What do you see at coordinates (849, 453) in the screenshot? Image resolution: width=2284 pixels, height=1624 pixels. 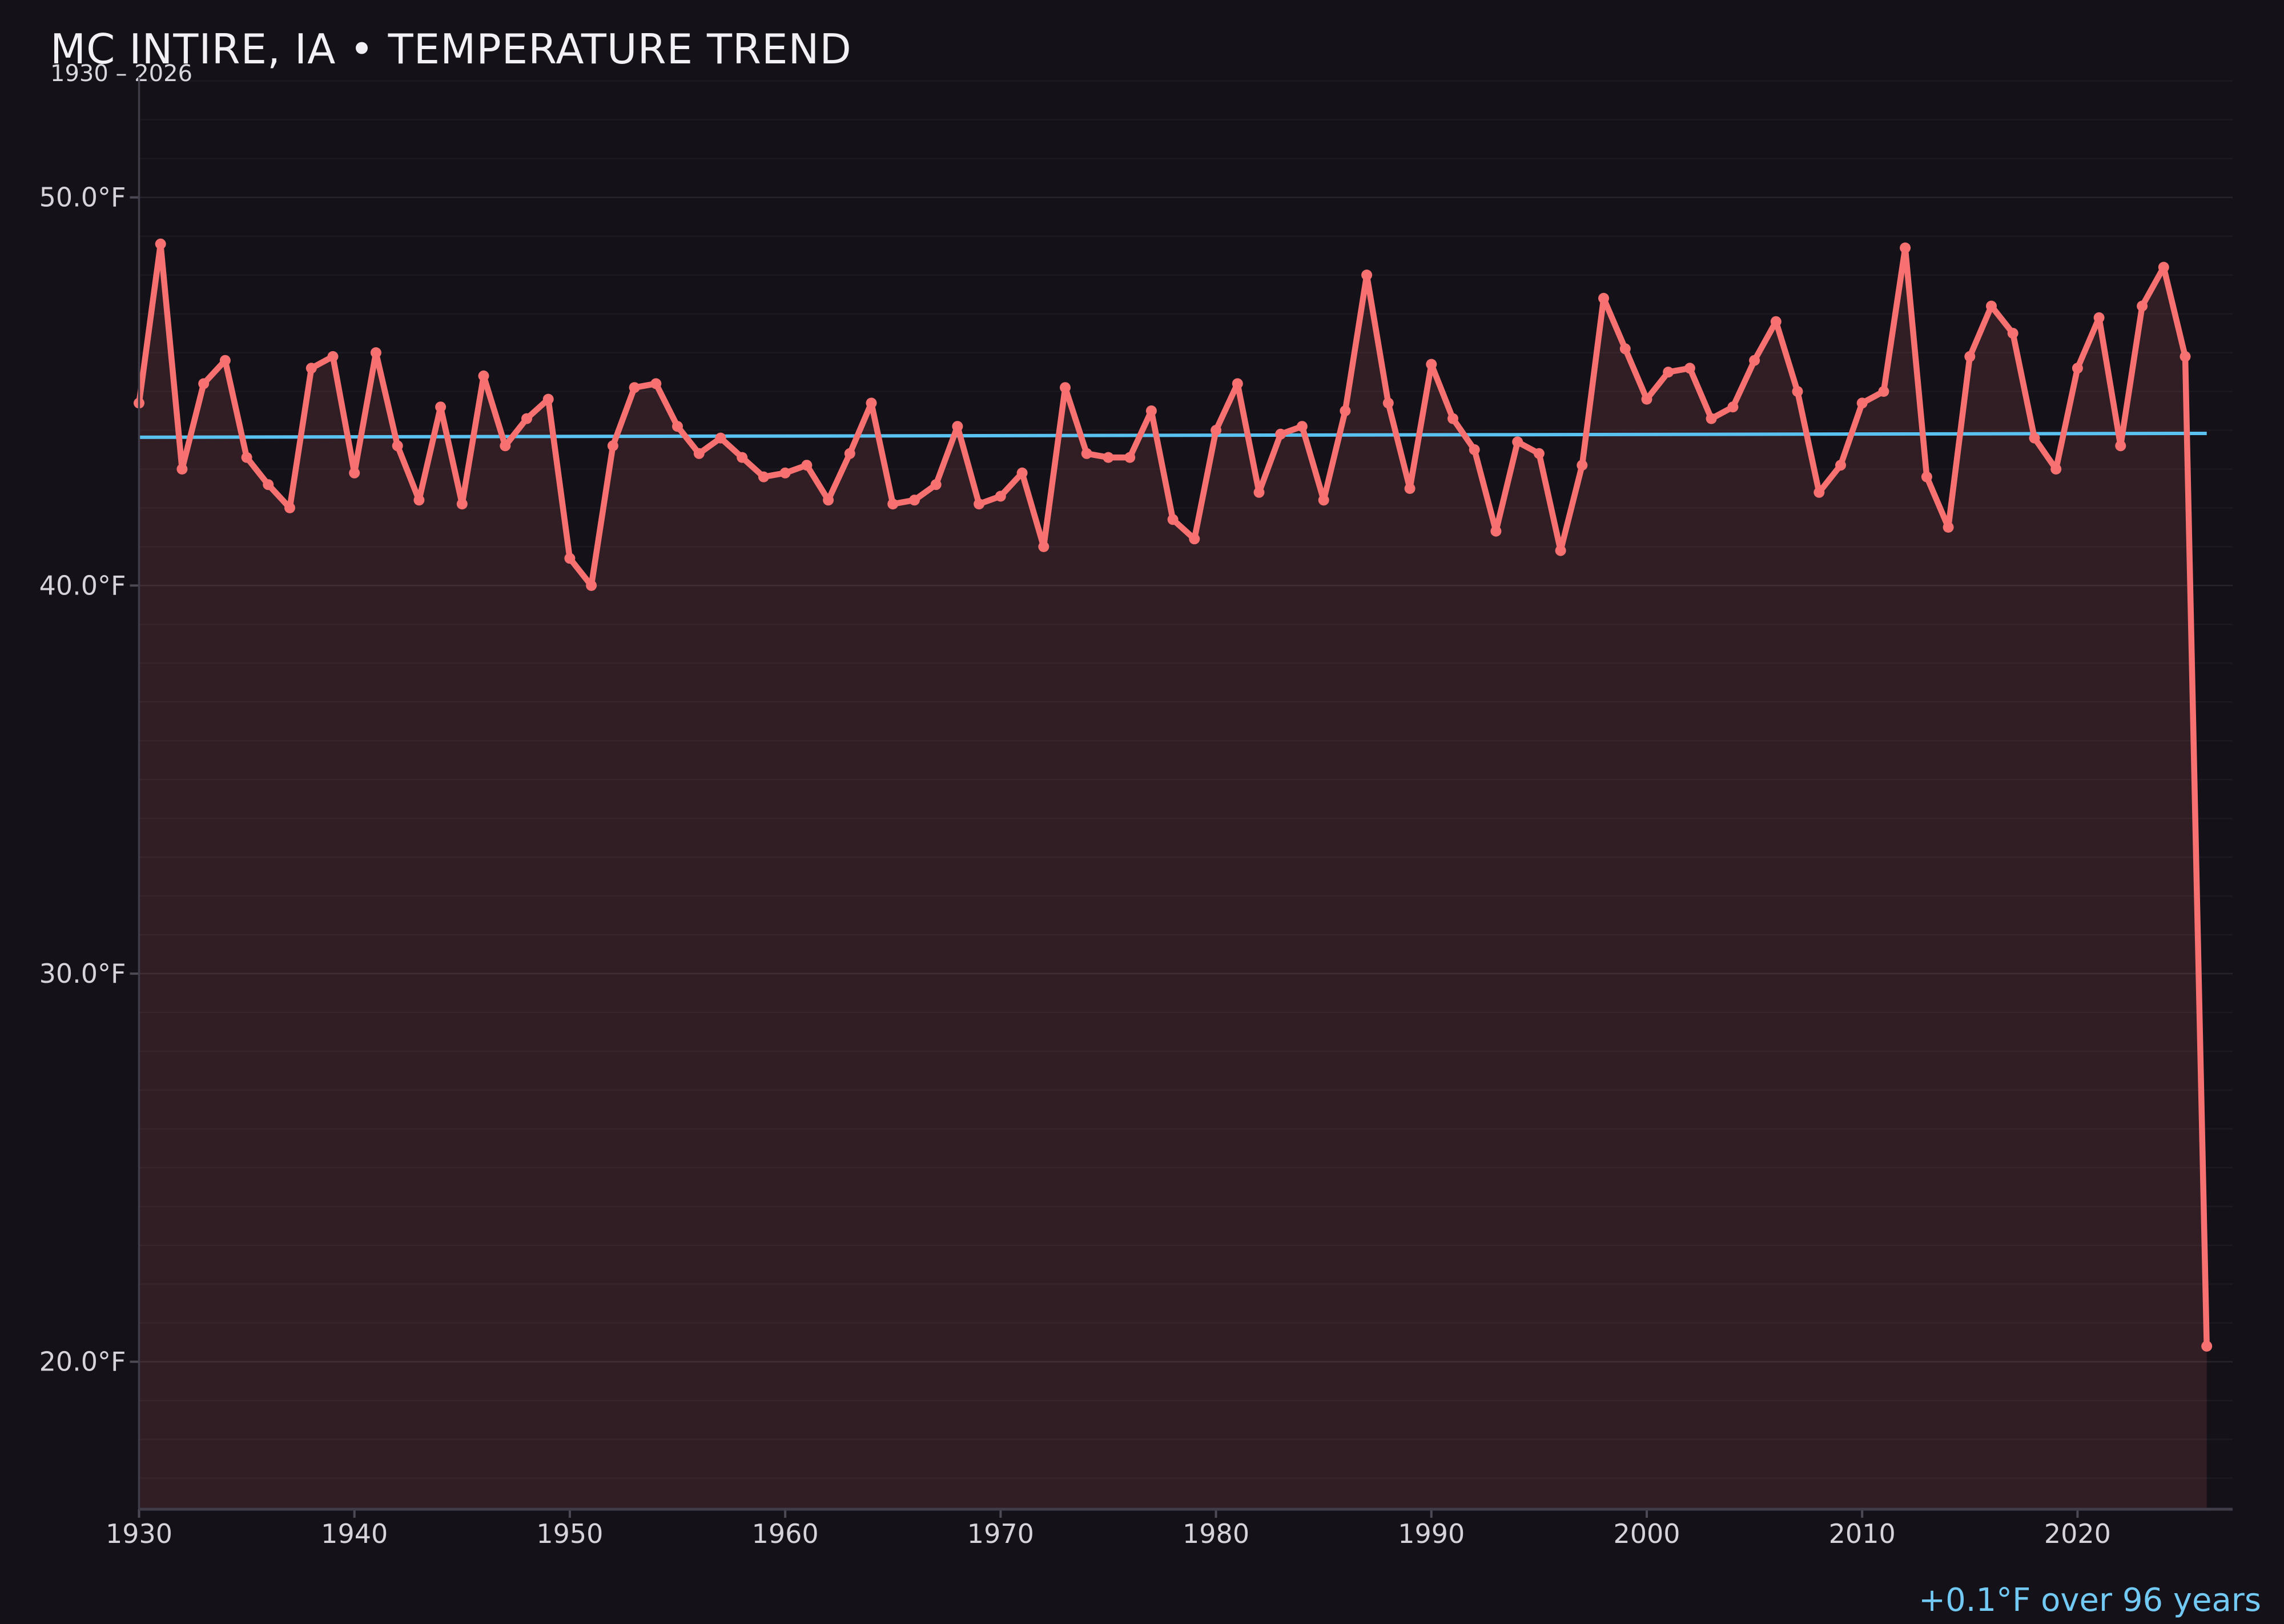 I see `data-point-1963` at bounding box center [849, 453].